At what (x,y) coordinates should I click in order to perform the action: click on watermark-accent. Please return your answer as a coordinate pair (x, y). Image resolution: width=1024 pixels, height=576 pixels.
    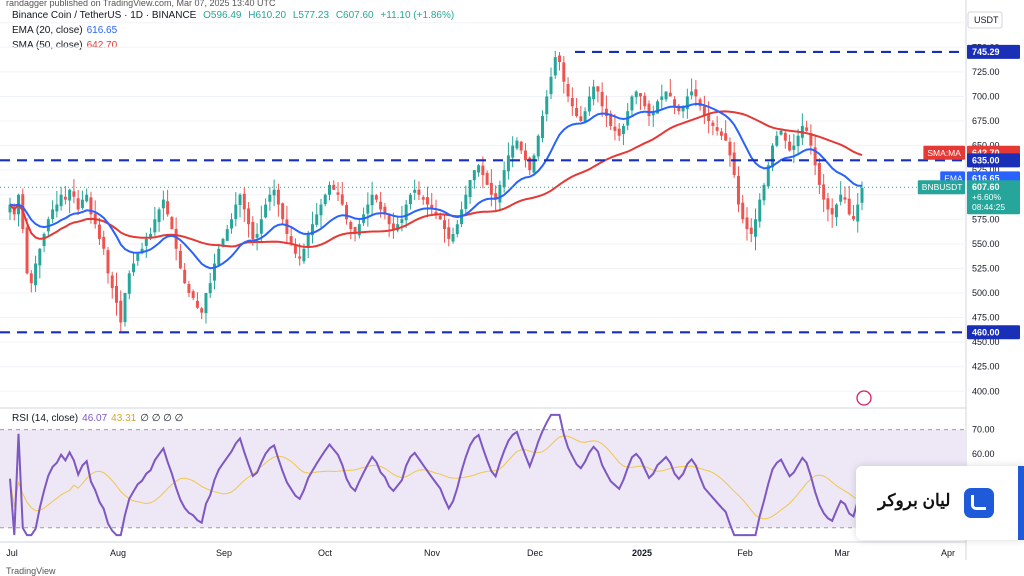
    Looking at the image, I should click on (1021, 503).